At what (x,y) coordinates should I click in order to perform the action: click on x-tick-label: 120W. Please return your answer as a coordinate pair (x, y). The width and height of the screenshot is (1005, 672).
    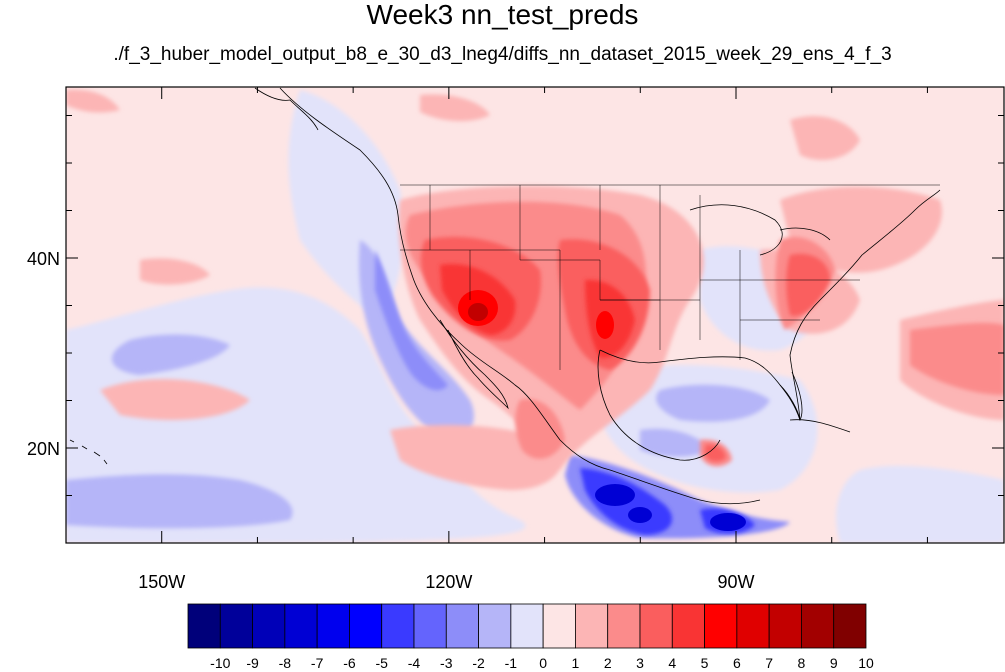
    Looking at the image, I should click on (448, 582).